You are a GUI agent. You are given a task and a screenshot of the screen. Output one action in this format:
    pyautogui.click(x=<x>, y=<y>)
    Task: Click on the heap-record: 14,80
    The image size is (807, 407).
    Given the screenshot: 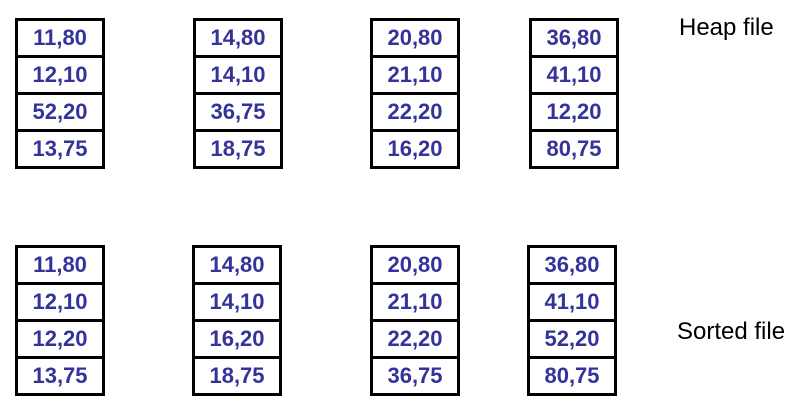 What is the action you would take?
    pyautogui.click(x=238, y=39)
    